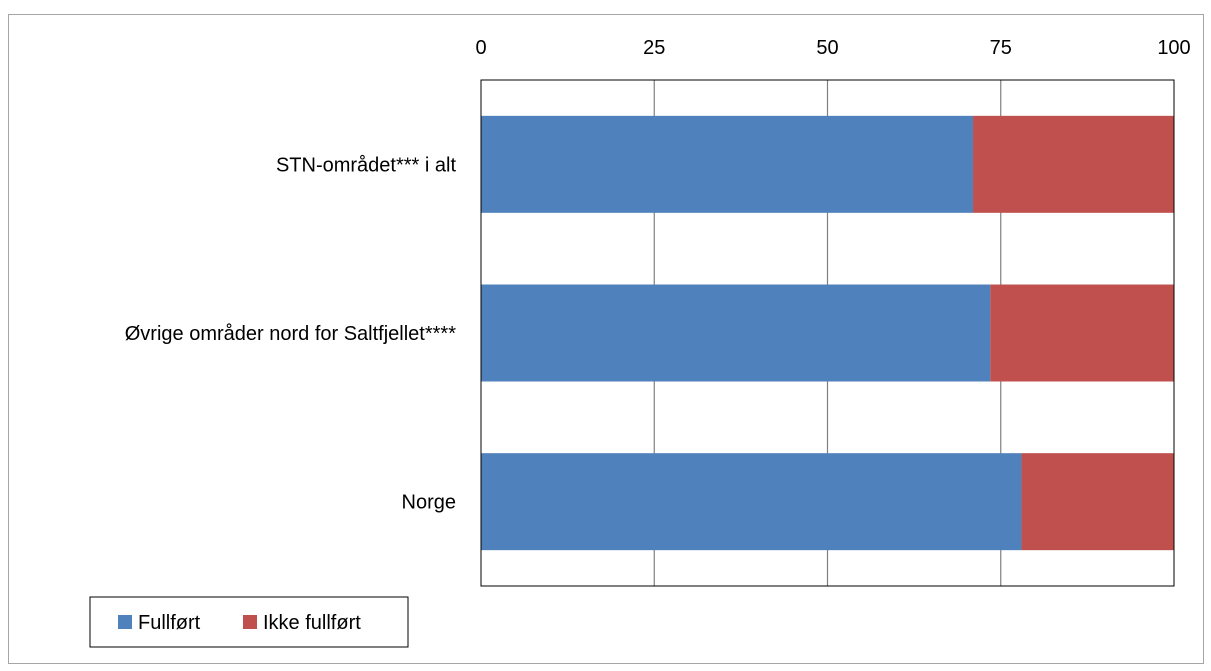 The width and height of the screenshot is (1211, 671). I want to click on x-tick-label-0: 0, so click(480, 48).